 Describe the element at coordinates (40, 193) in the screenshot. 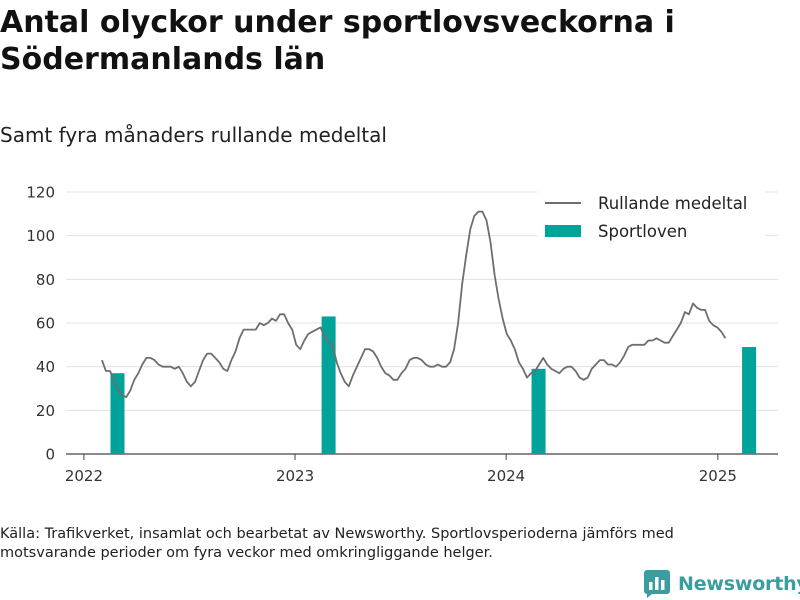

I see `y-tick-label: 120` at that location.